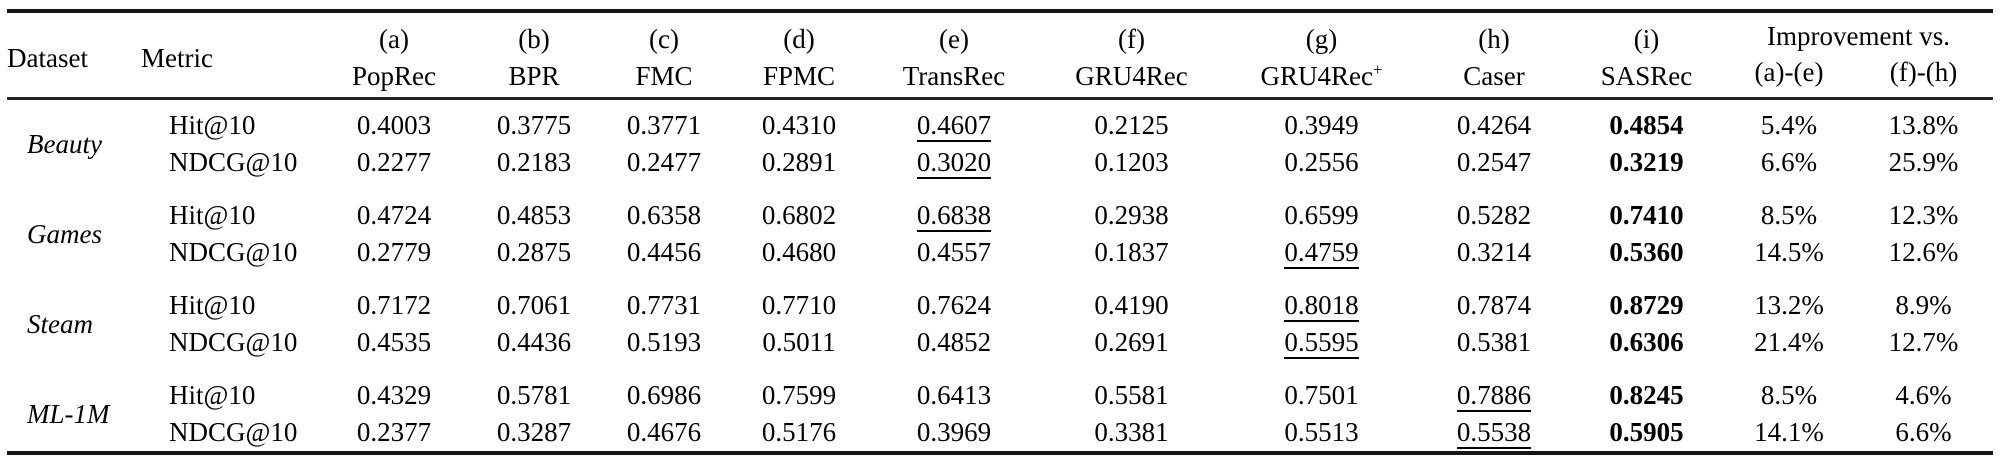 This screenshot has width=2000, height=464. What do you see at coordinates (1494, 387) in the screenshot?
I see `value-cell: 0.7886` at bounding box center [1494, 387].